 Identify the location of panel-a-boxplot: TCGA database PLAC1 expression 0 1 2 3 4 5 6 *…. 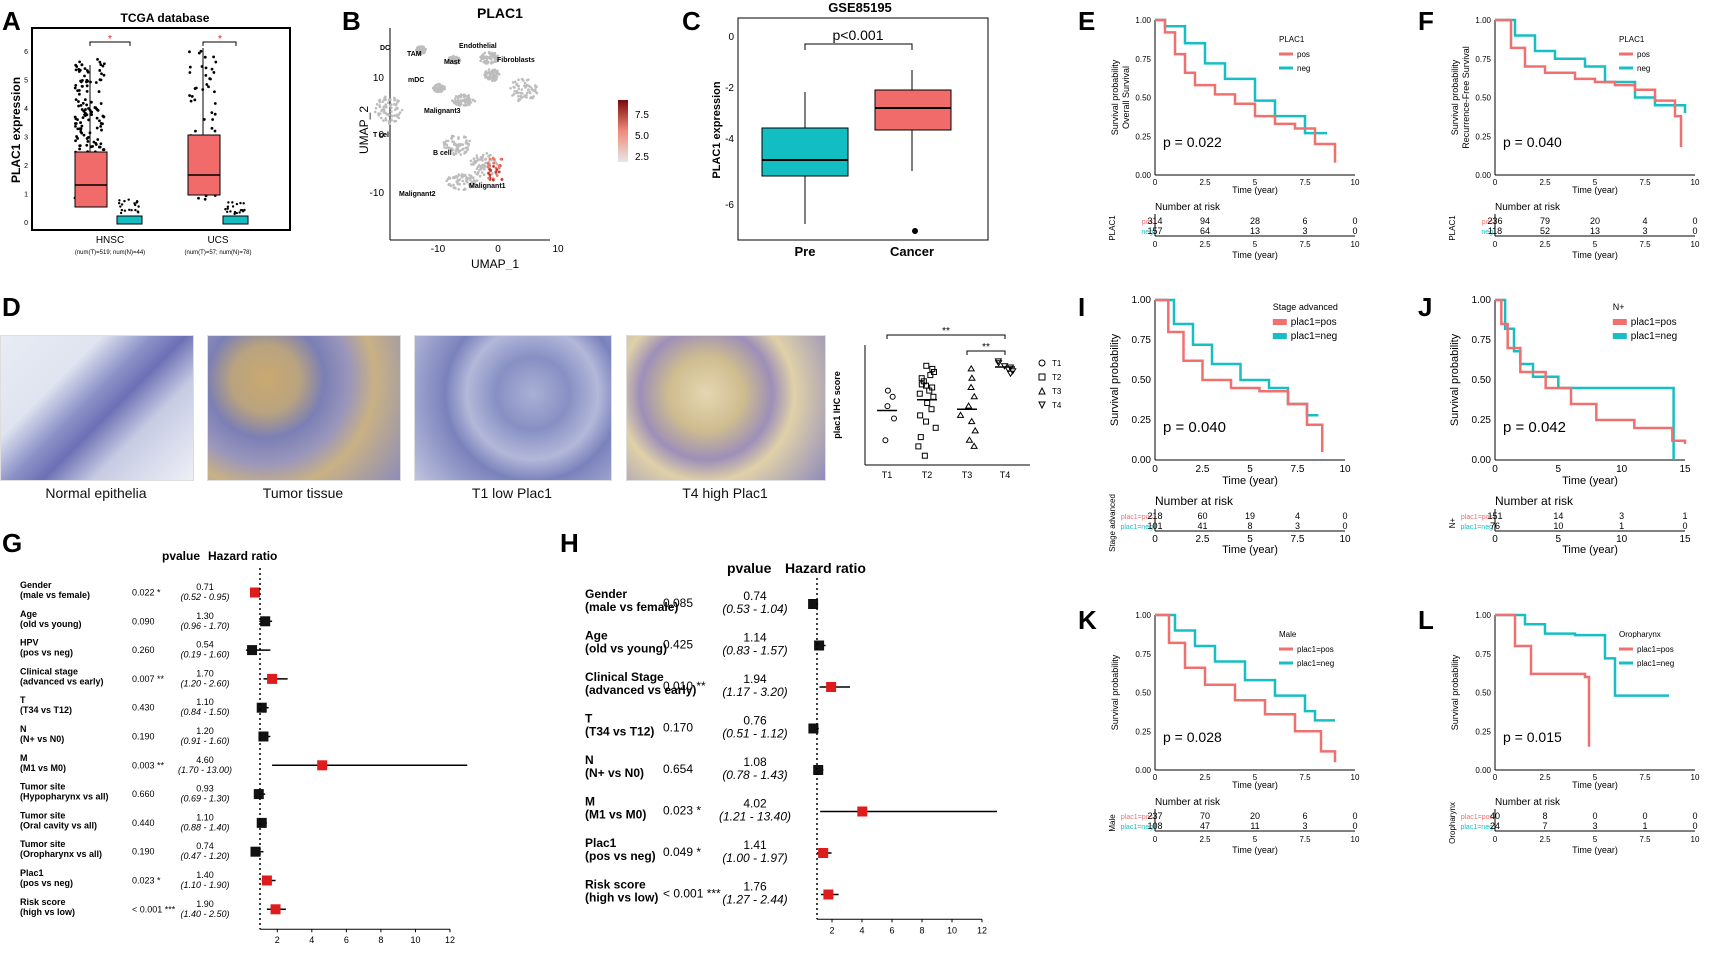
(150, 133).